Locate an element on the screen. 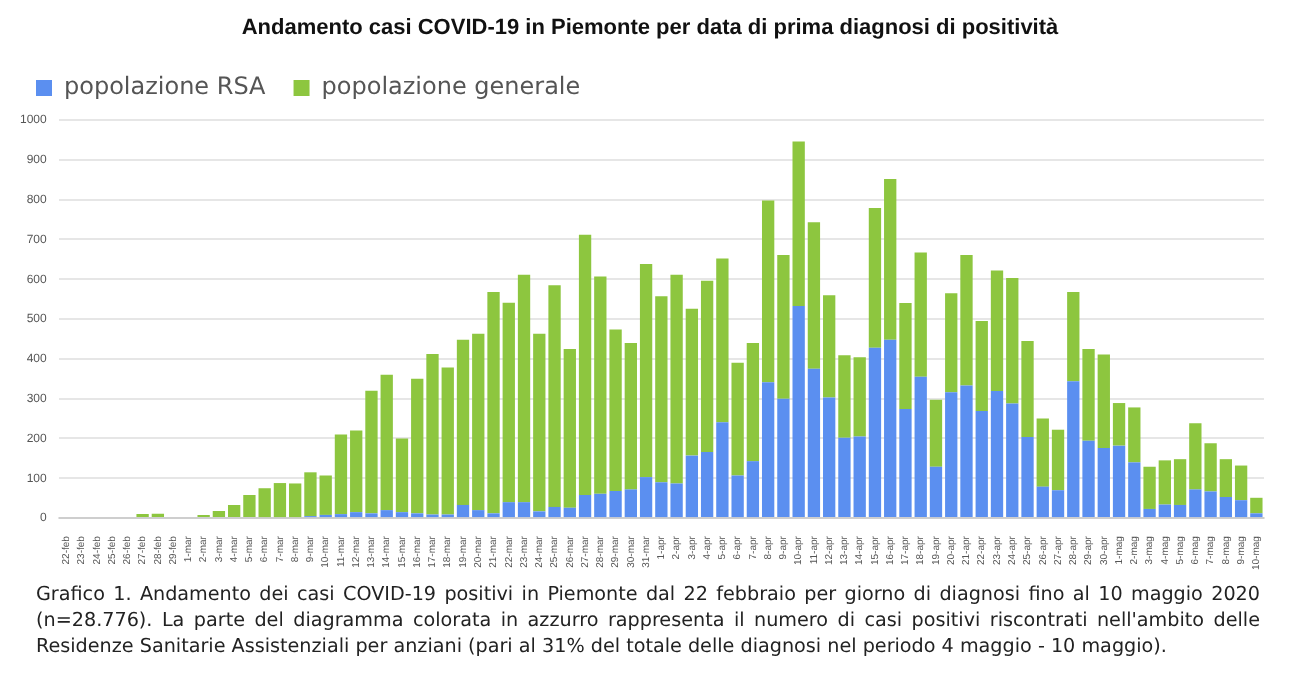 Image resolution: width=1300 pixels, height=698 pixels. chart-title: Andamento casi COVID-19 in Piemonte per data di prima diagnosi di positività is located at coordinates (650, 28).